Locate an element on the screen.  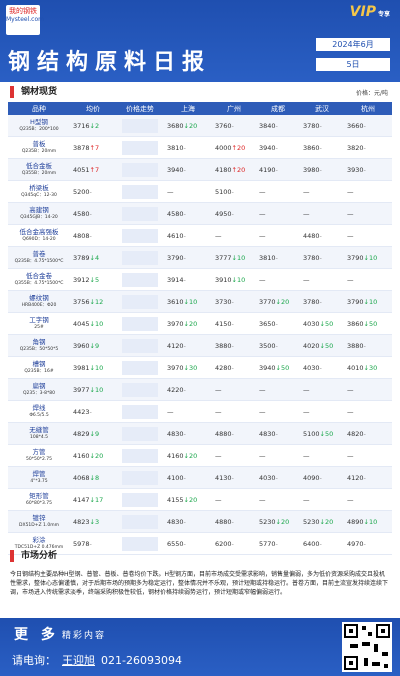
price: 4180 is located at coordinates (223, 169).